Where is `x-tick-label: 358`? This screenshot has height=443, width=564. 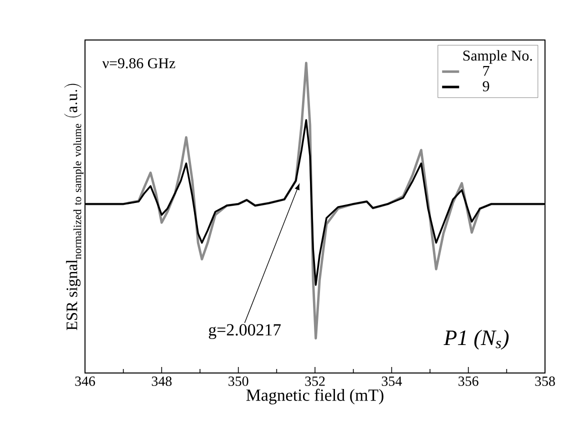 x-tick-label: 358 is located at coordinates (545, 381).